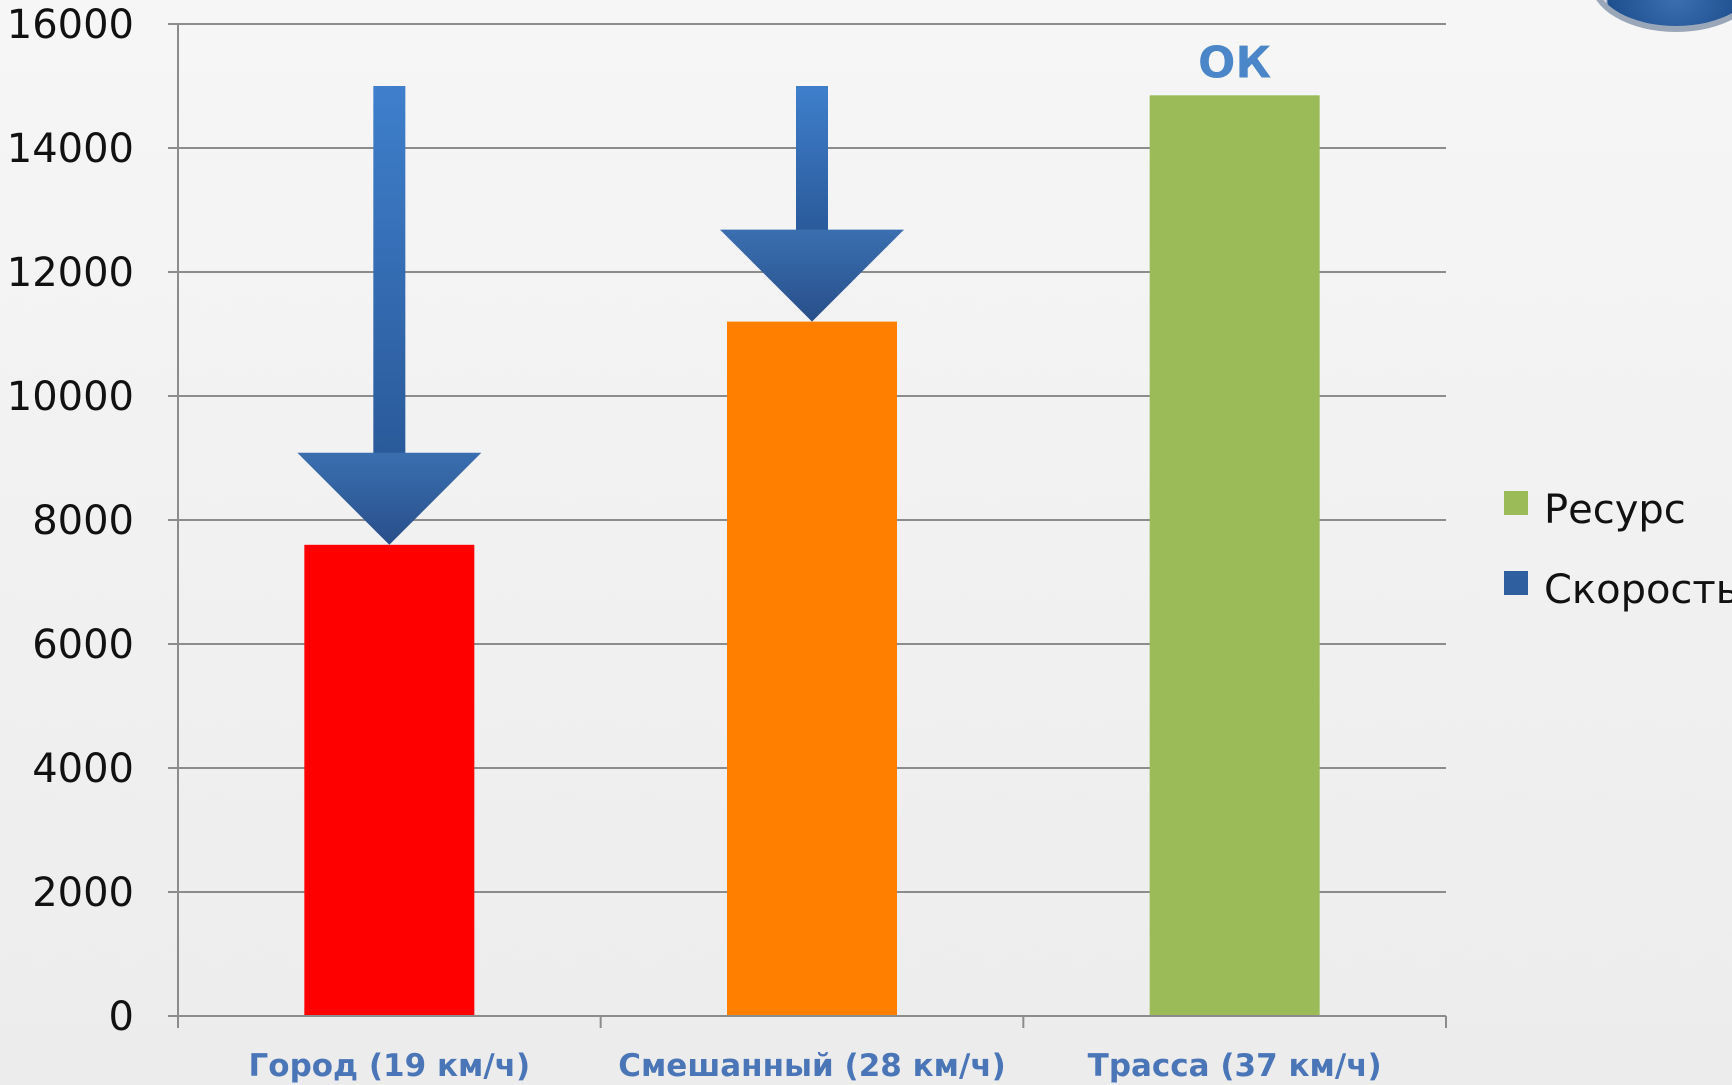 This screenshot has width=1732, height=1085. Describe the element at coordinates (70, 273) in the screenshot. I see `y-tick-label: 12000` at that location.